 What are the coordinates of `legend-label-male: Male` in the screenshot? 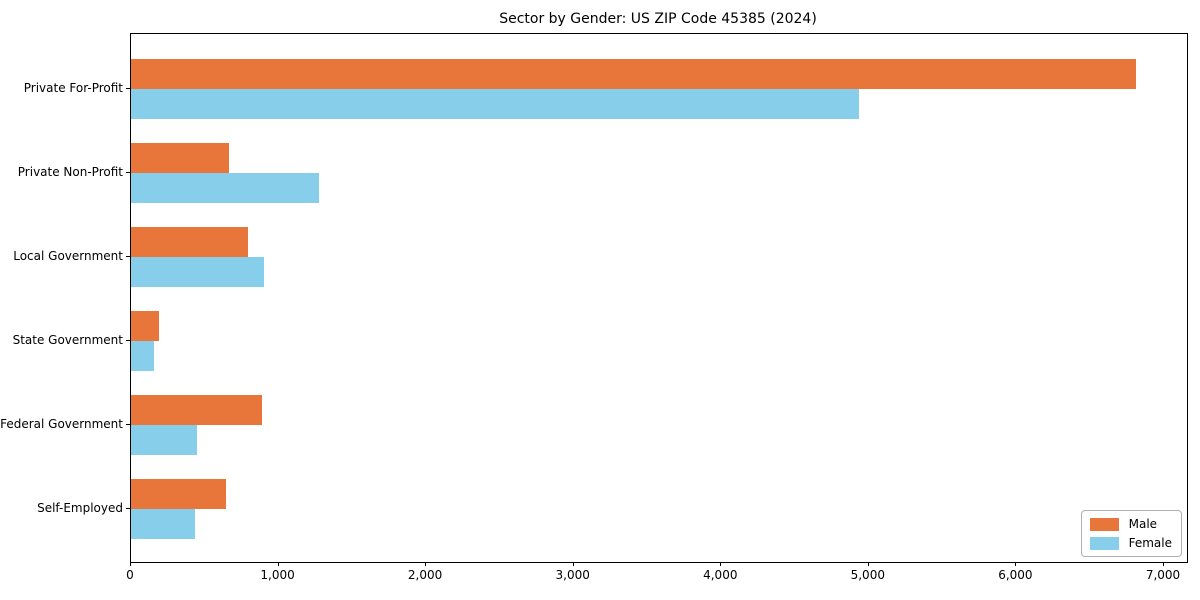 It's located at (1143, 524).